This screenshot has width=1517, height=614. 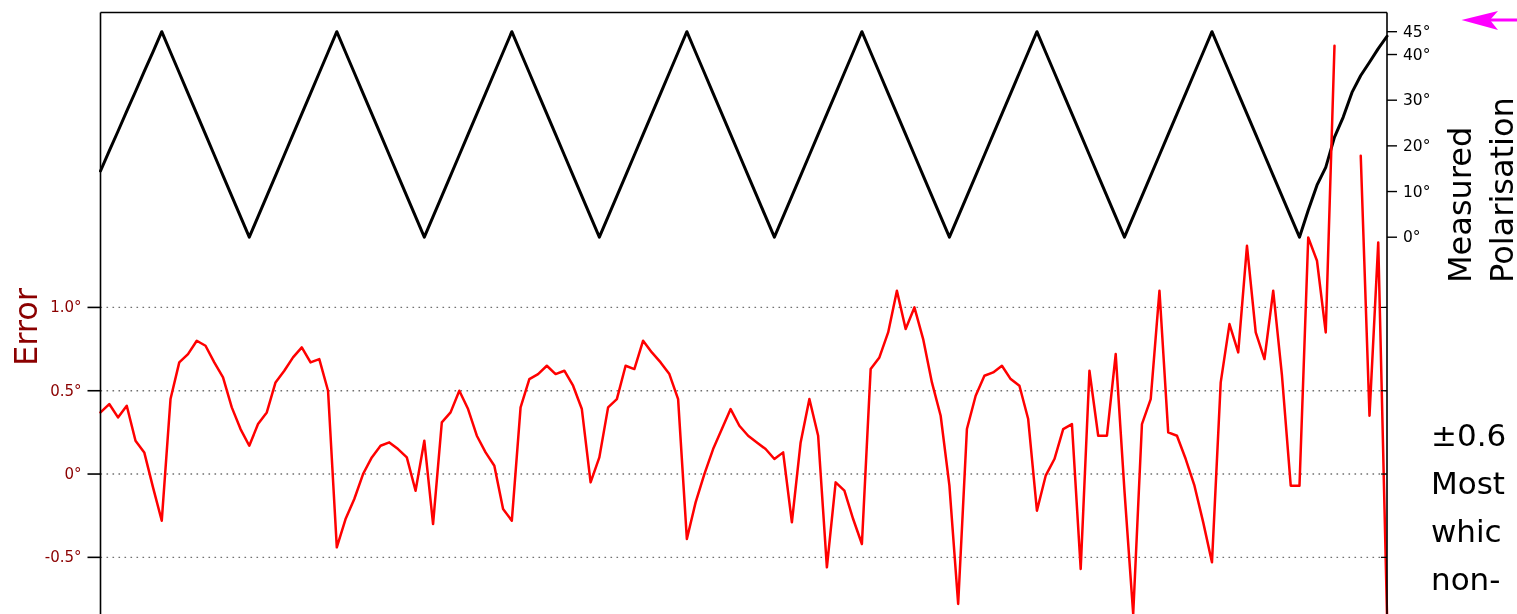 I want to click on y2-tick-label: 40°, so click(x=1417, y=54).